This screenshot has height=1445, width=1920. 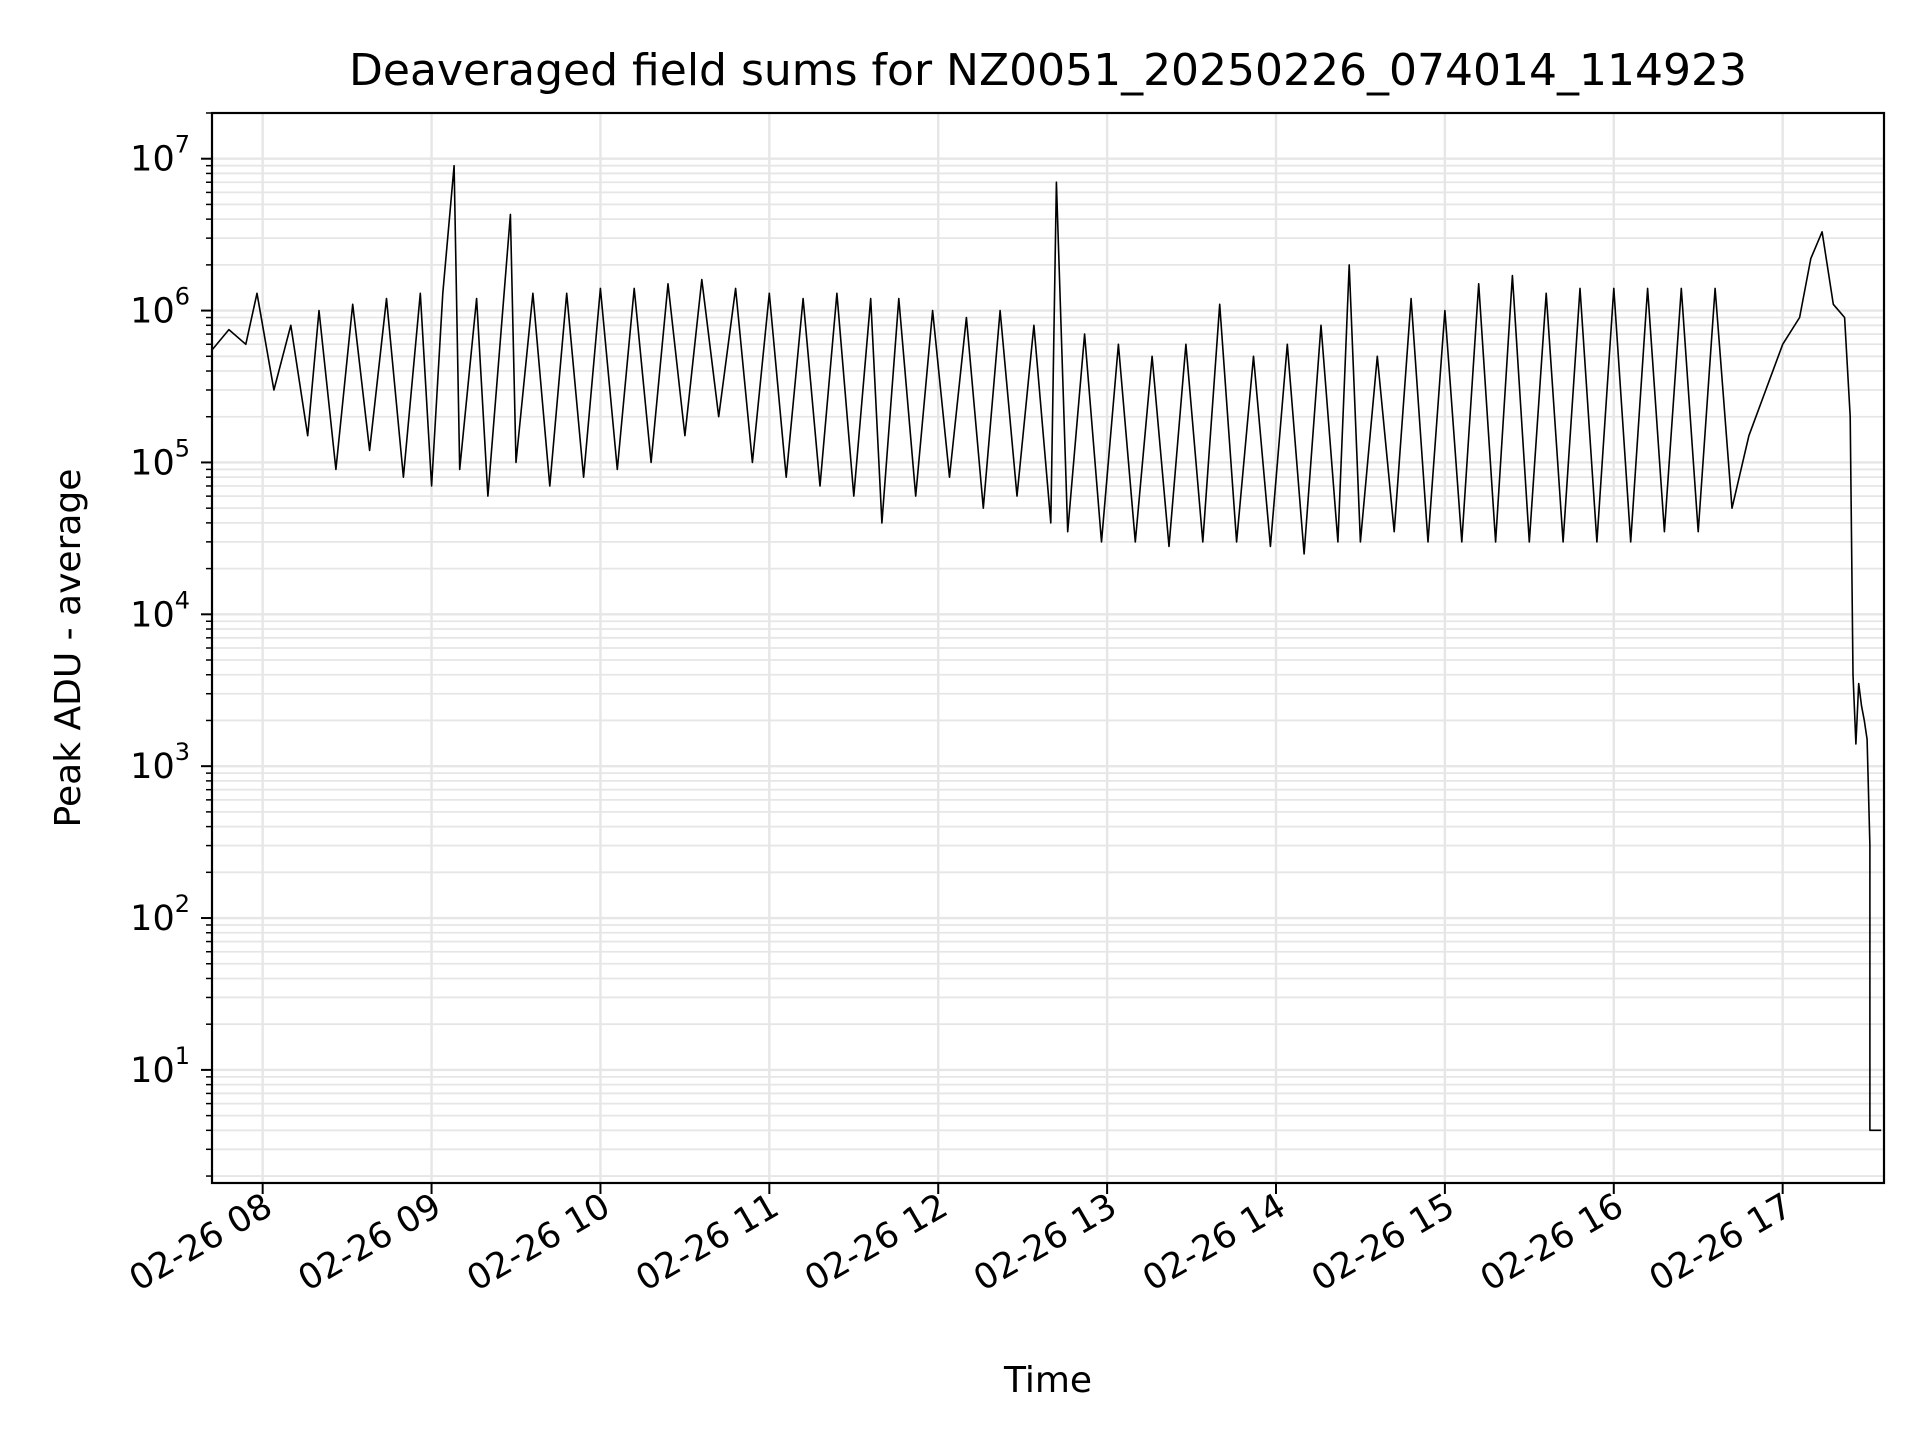 I want to click on y-tick-label: 10², so click(x=160, y=914).